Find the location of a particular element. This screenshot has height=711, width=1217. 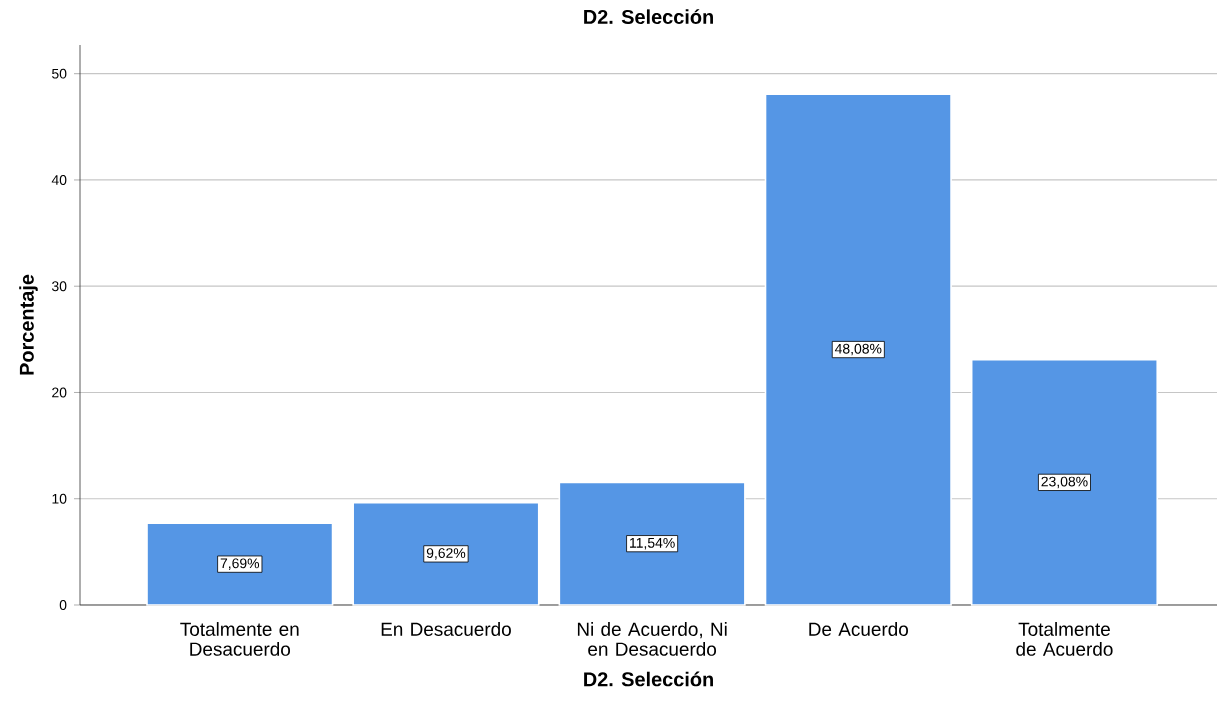

data-label: 11,54% is located at coordinates (652, 543).